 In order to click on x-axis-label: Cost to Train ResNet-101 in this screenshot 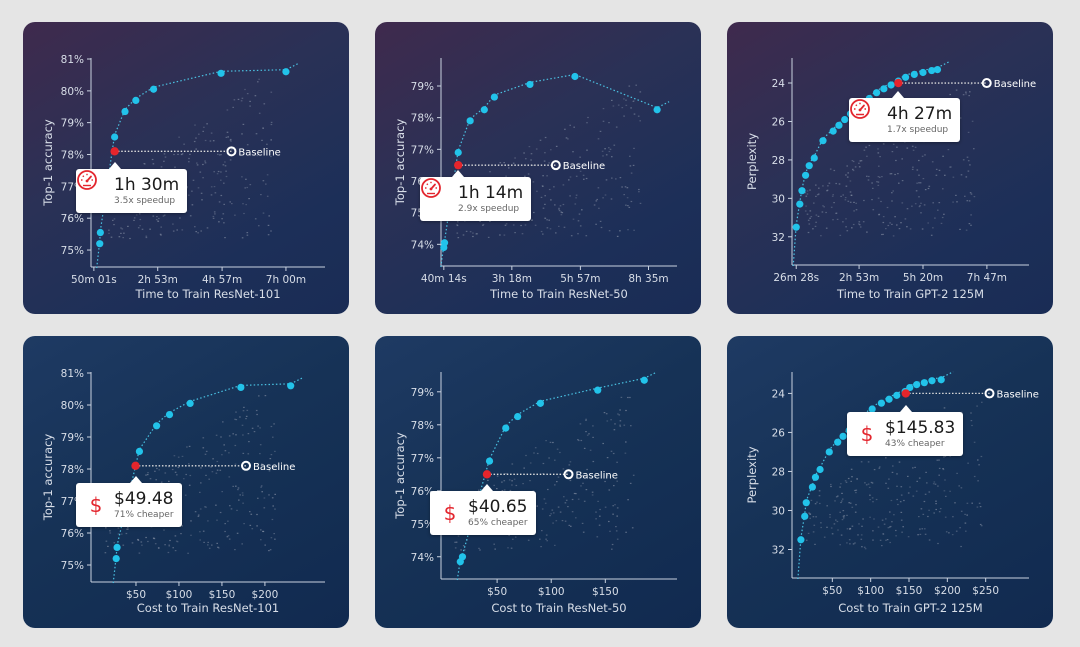, I will do `click(208, 608)`.